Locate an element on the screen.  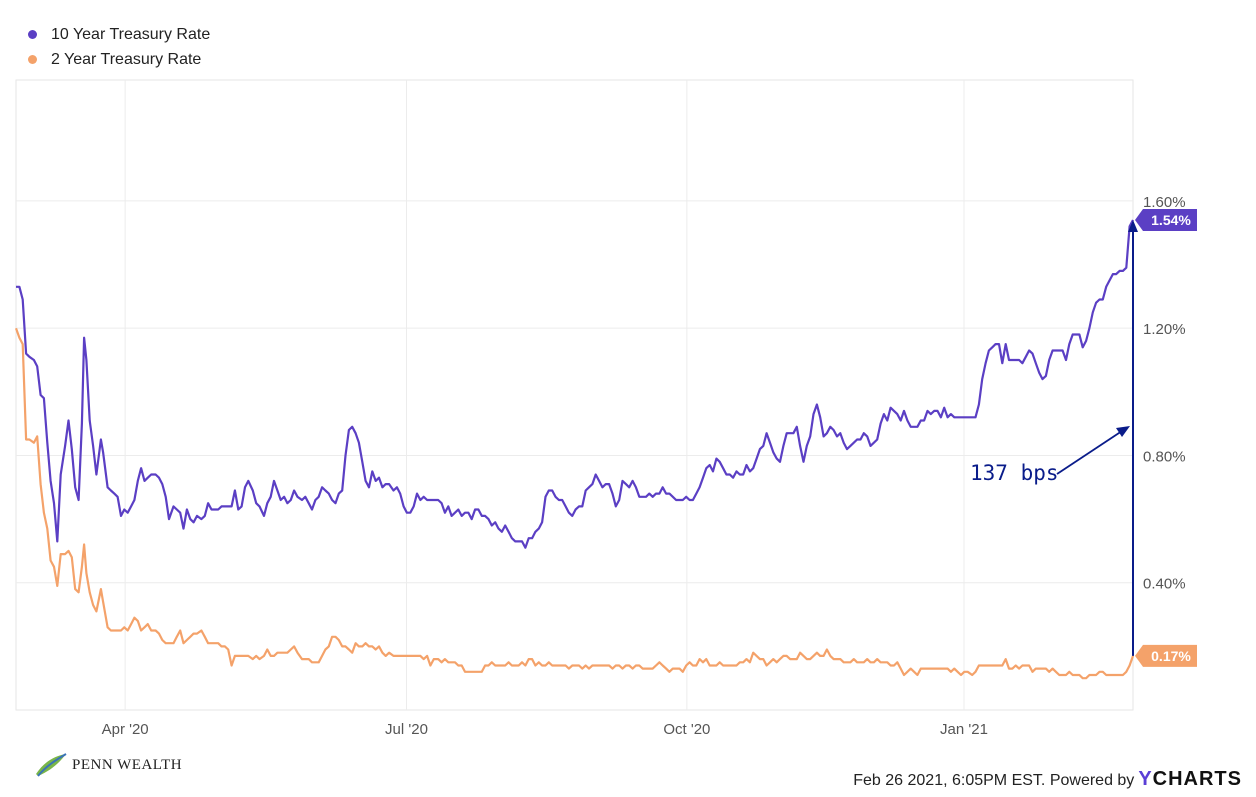
leaf-logo-icon is located at coordinates (51, 765).